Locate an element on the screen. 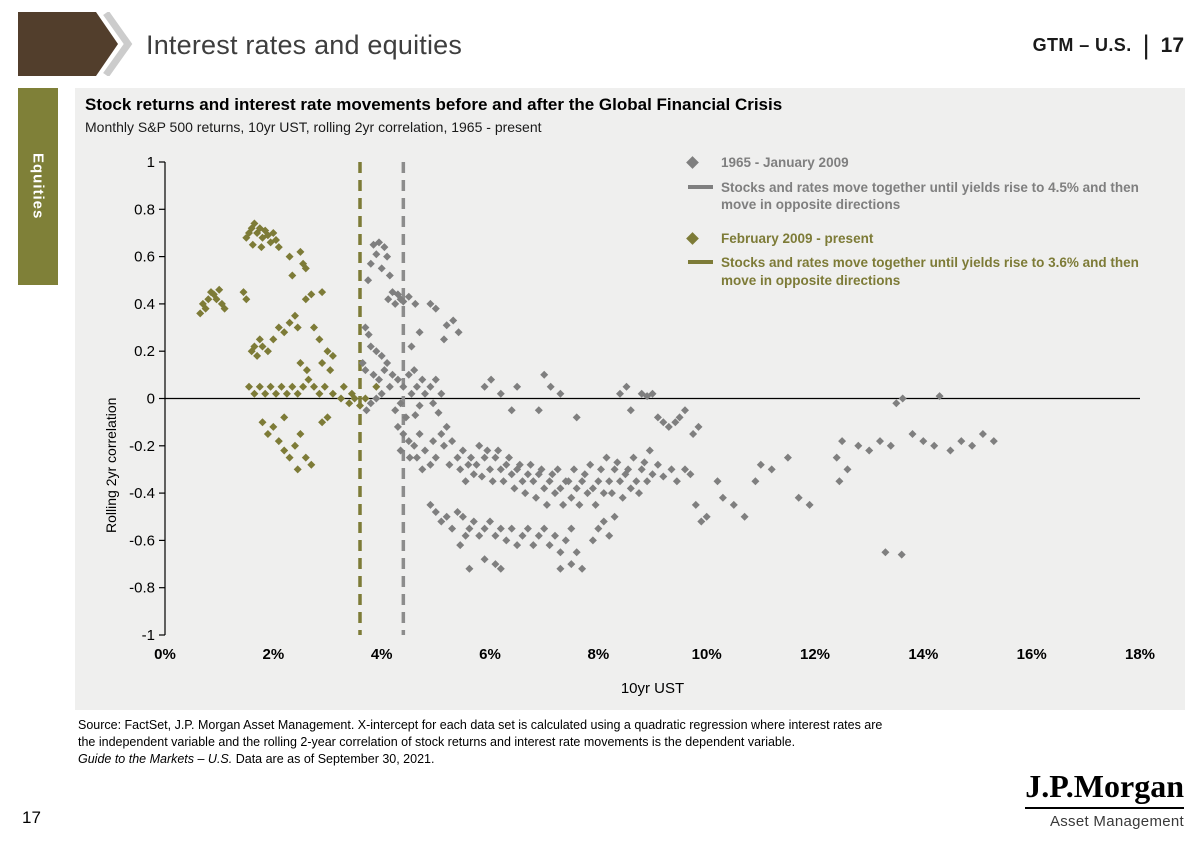 Image resolution: width=1200 pixels, height=850 pixels. y-tick-label: 1 is located at coordinates (151, 162).